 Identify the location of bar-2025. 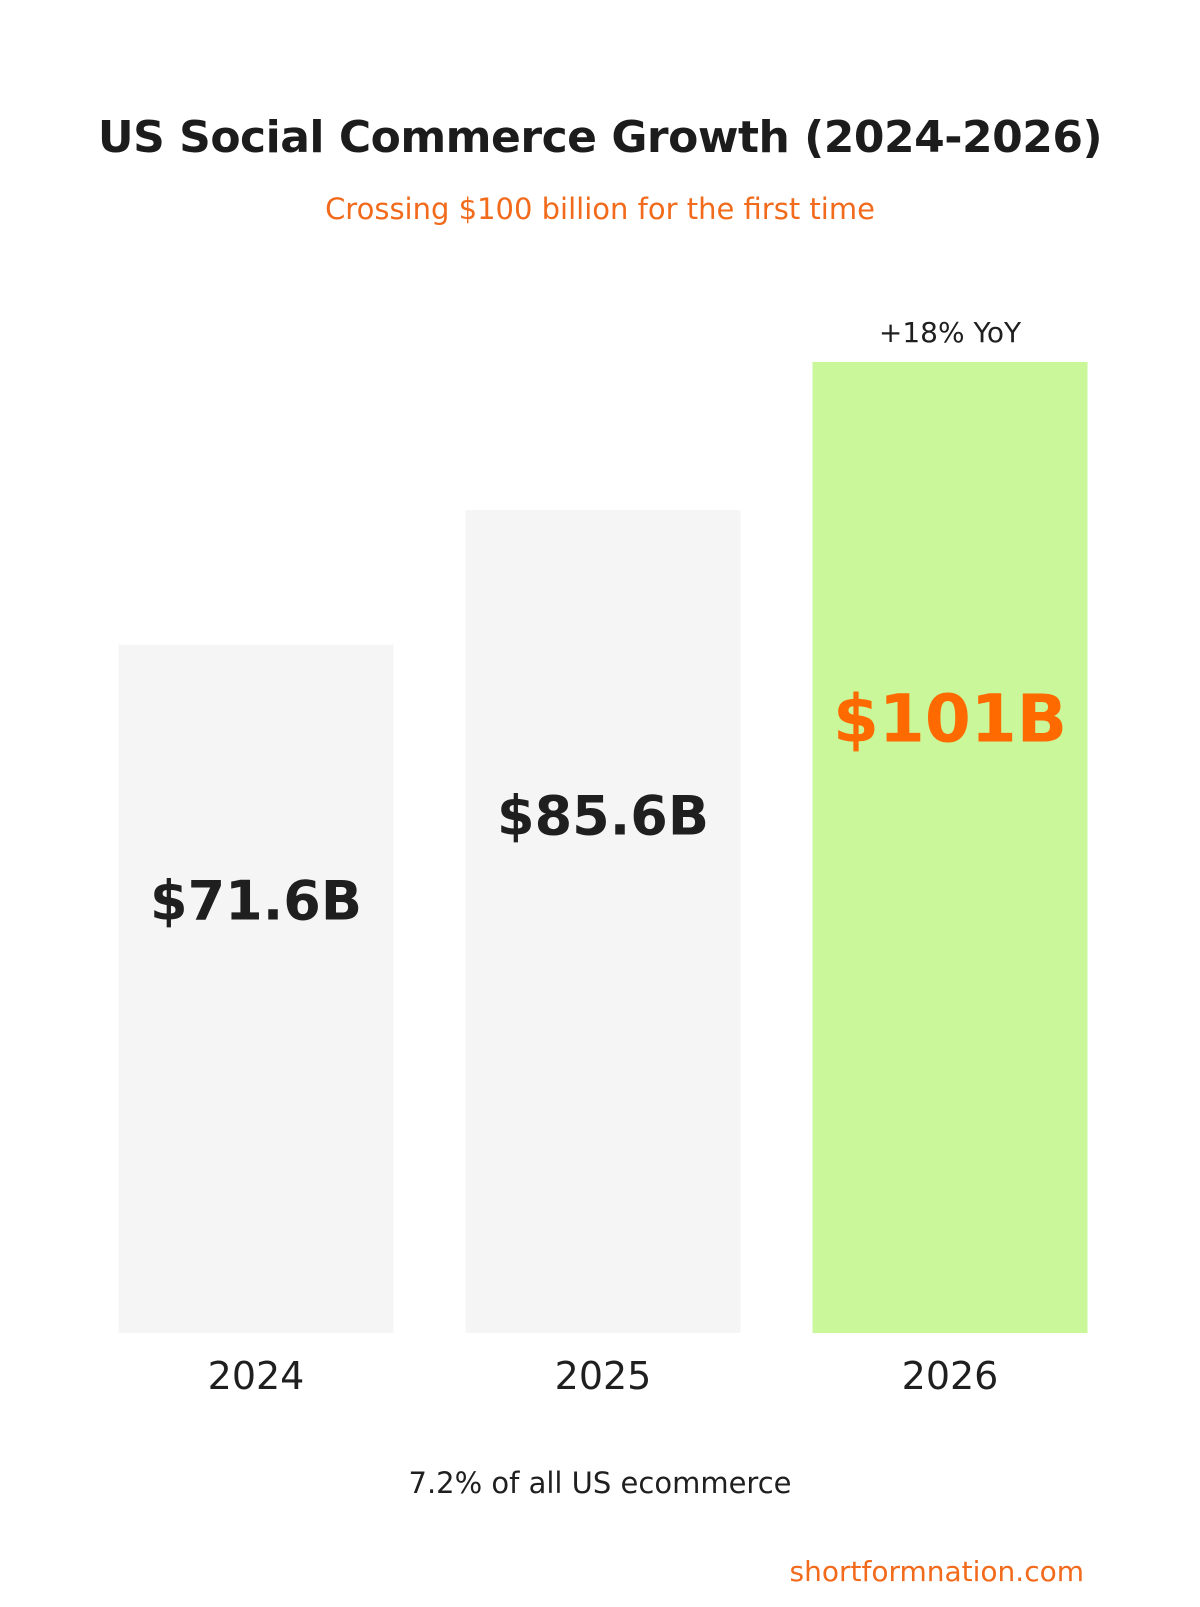
(603, 921).